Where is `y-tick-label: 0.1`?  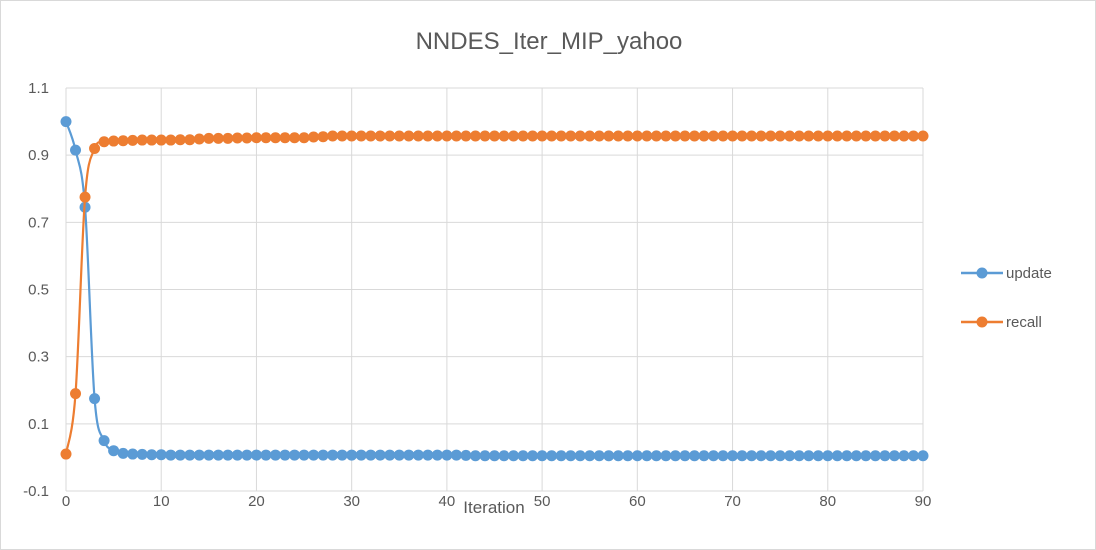
y-tick-label: 0.1 is located at coordinates (38, 424).